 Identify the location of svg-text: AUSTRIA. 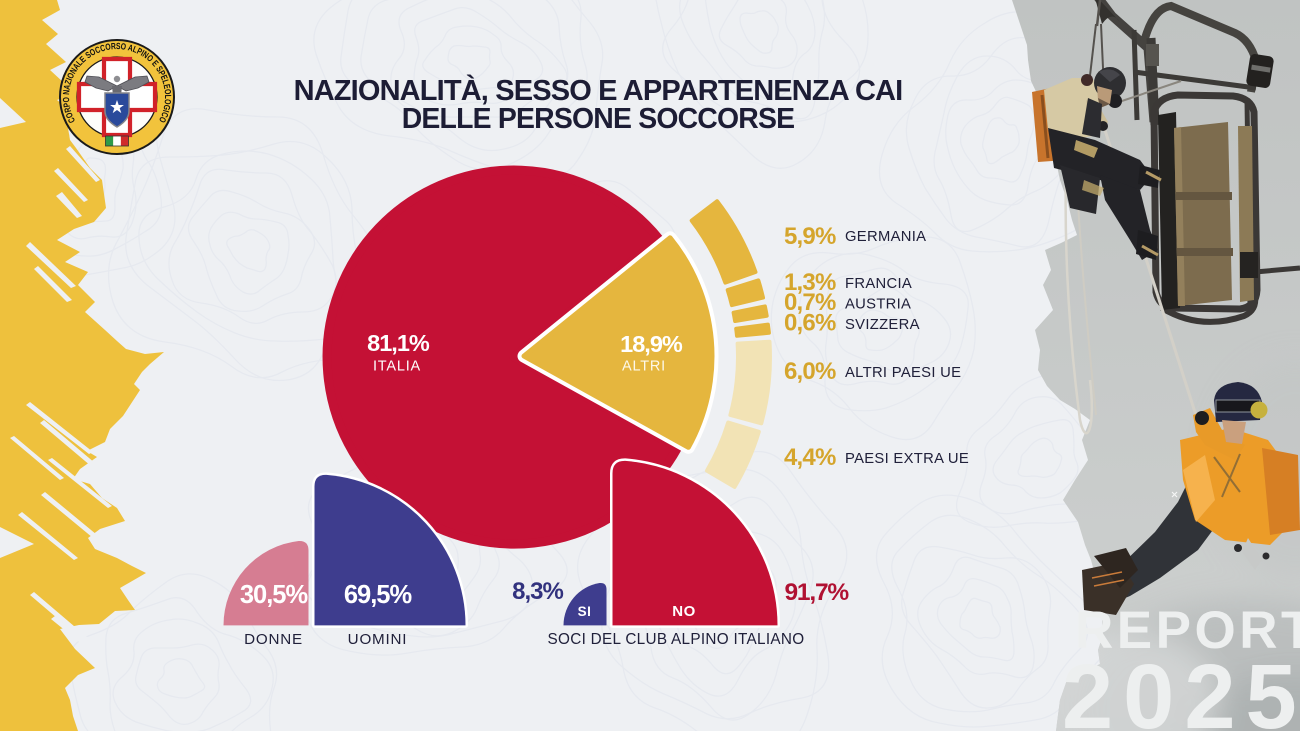
(878, 305).